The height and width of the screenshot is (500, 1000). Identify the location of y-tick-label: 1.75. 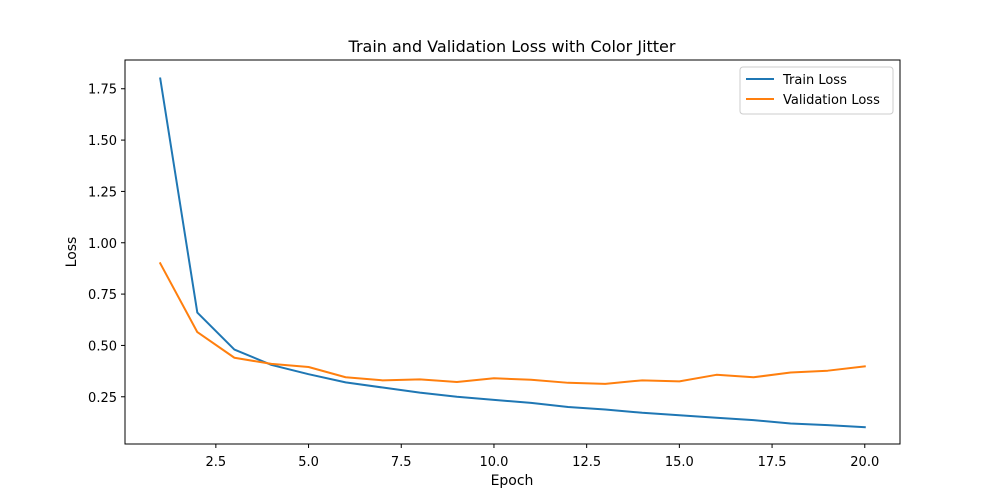
(102, 90).